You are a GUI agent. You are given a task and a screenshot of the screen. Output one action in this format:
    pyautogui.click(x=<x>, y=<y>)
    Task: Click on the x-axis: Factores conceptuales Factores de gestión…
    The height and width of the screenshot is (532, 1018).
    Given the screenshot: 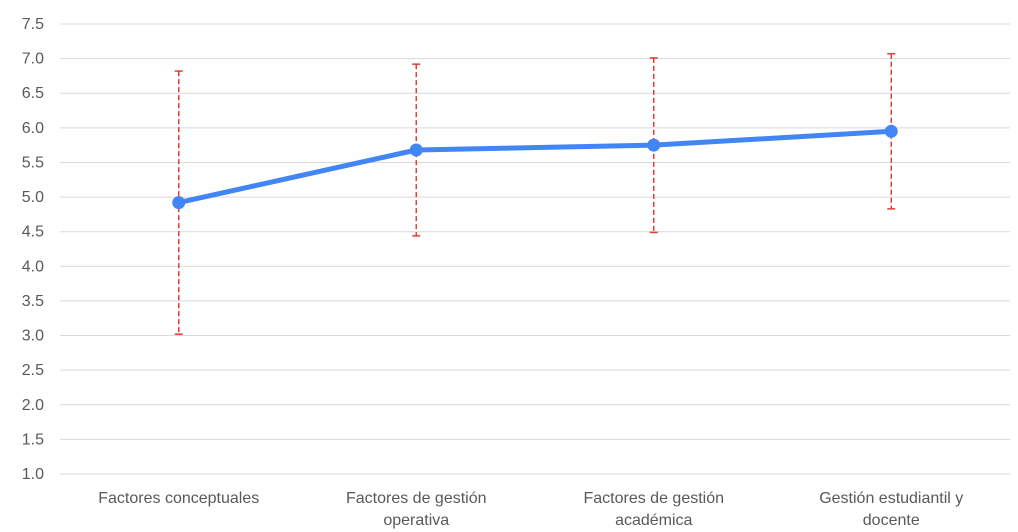 What is the action you would take?
    pyautogui.click(x=530, y=509)
    